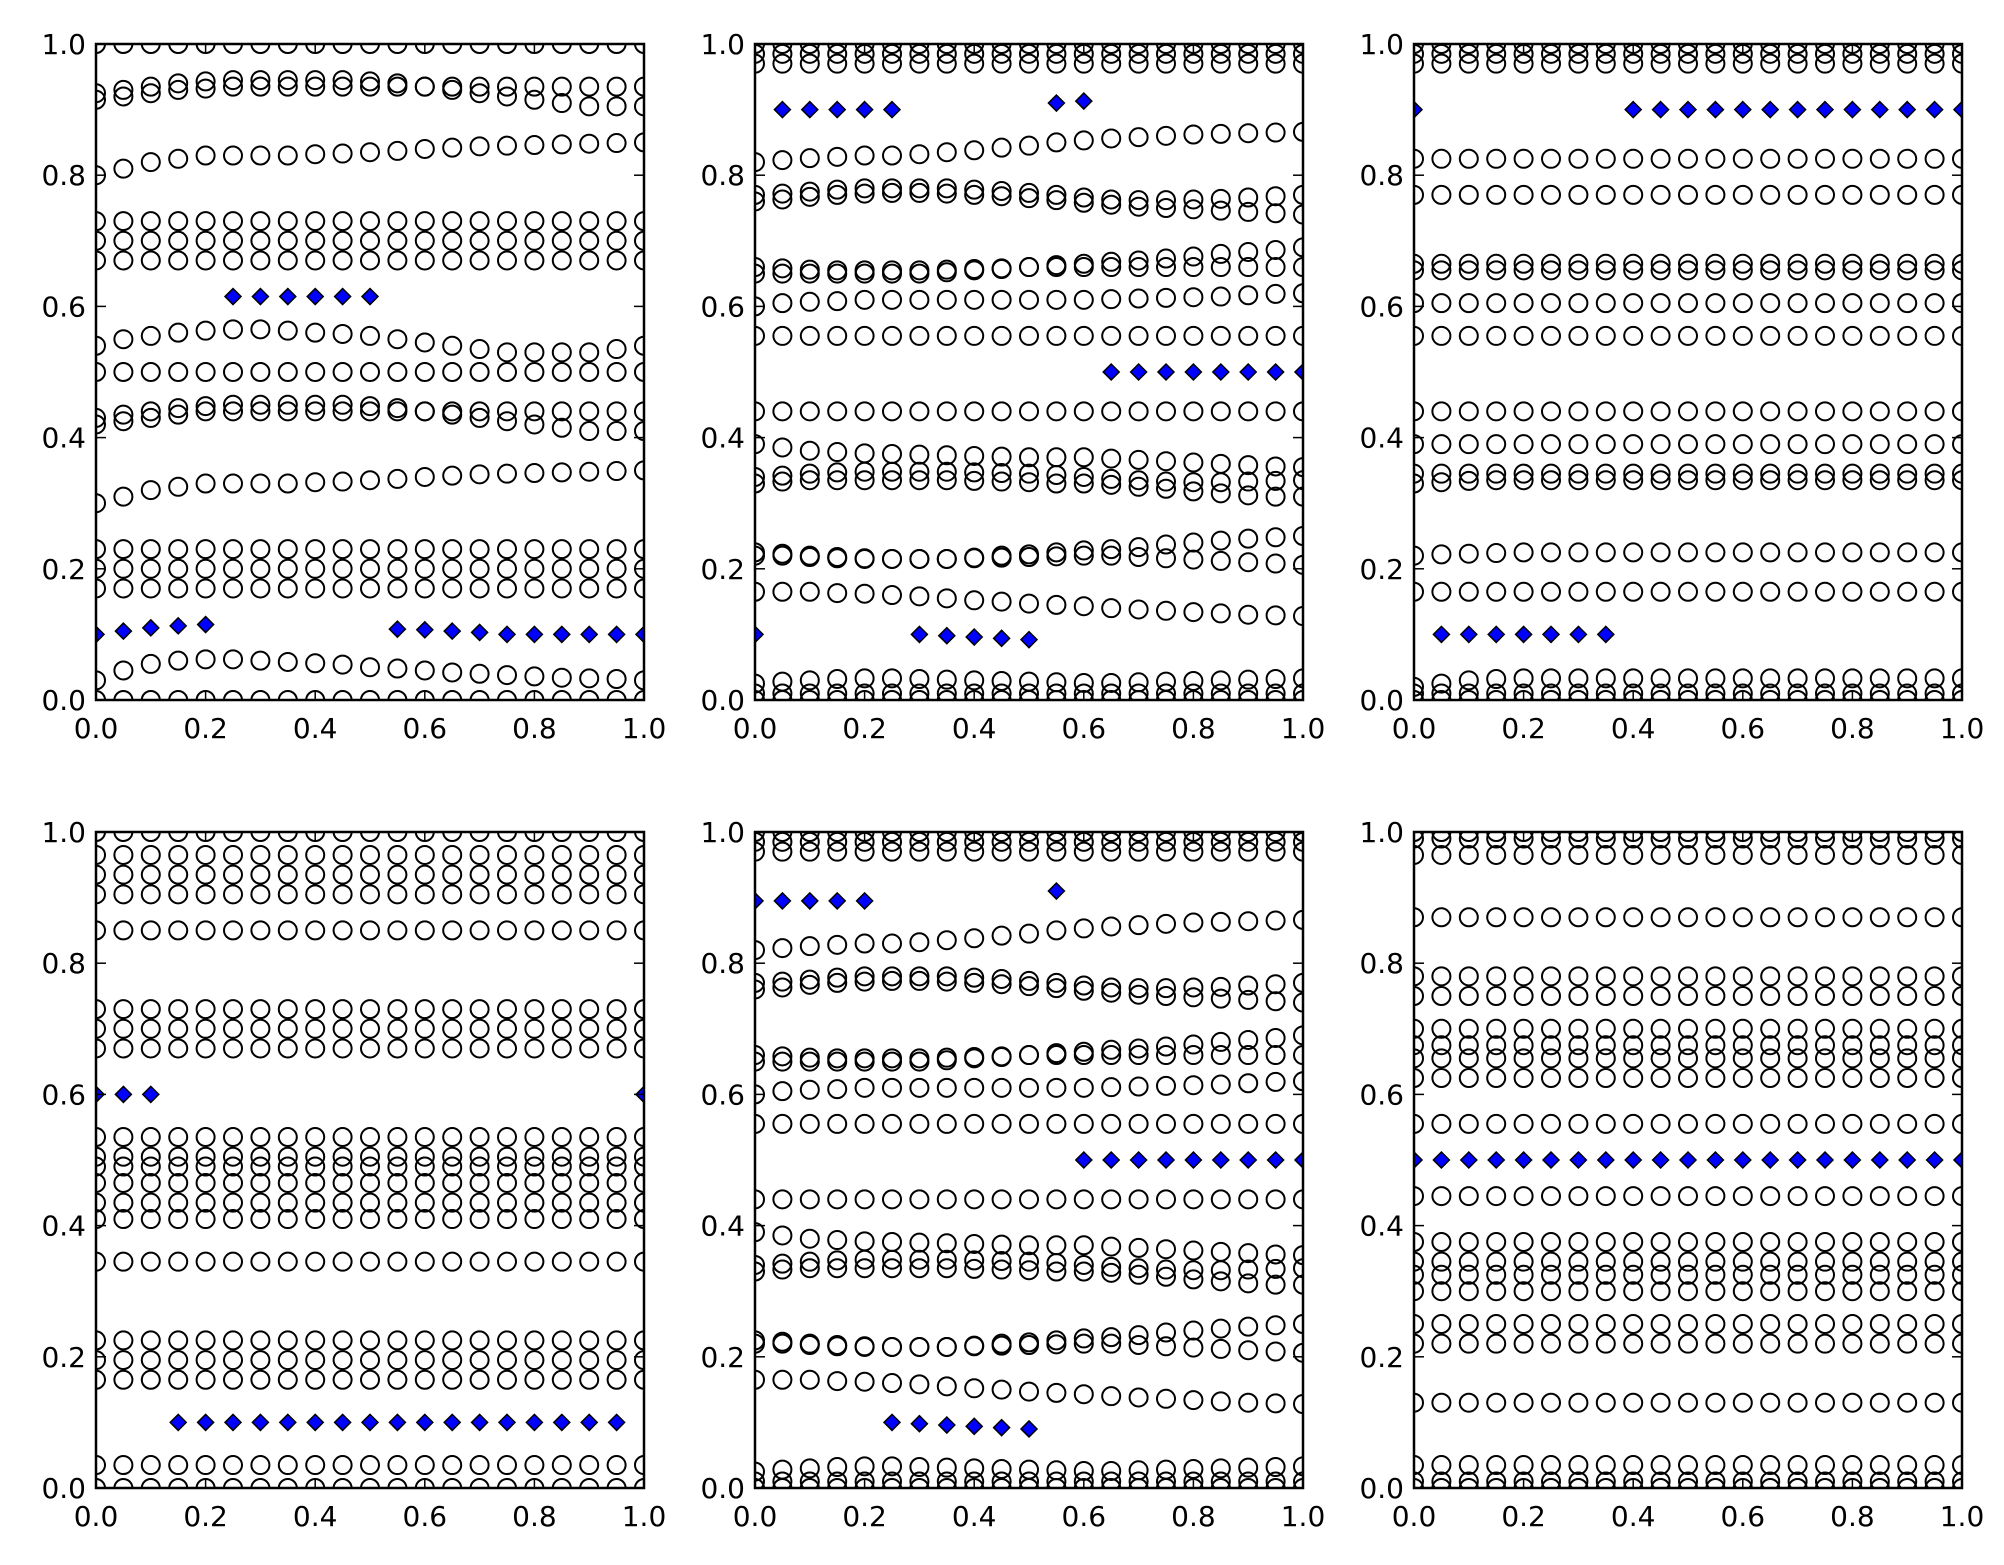  I want to click on subplot-6: 0.0 0.2 0.4 0.6 0.8 1.00.00.20.40.60.81.0, so click(1671, 1174).